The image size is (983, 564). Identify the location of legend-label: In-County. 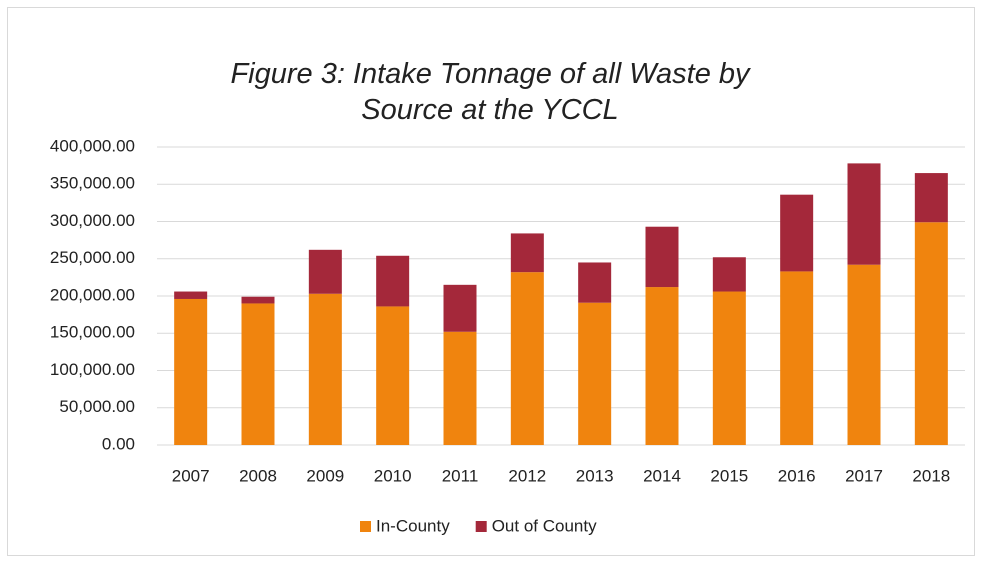
(413, 525).